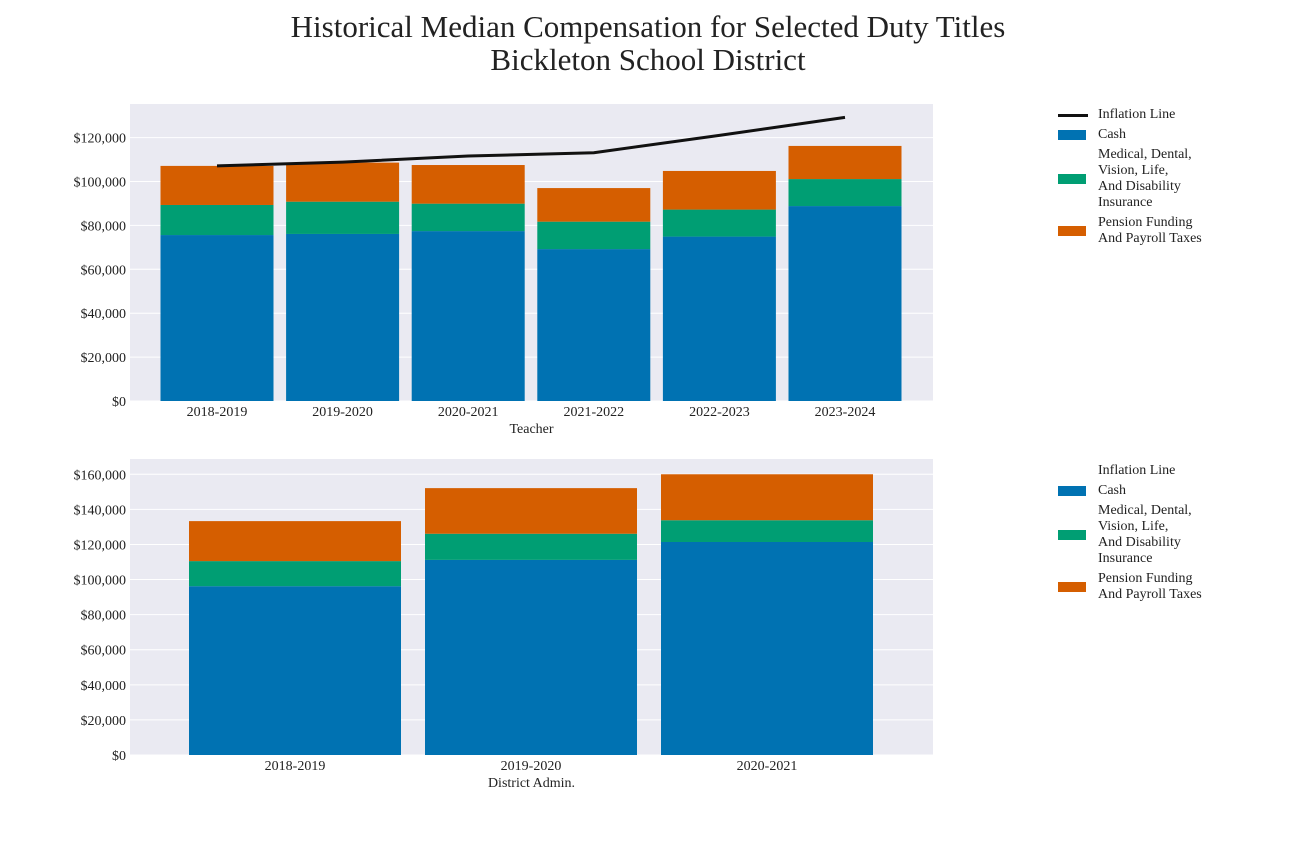 The image size is (1296, 864). What do you see at coordinates (100, 510) in the screenshot?
I see `y-tick-label: $140,000` at bounding box center [100, 510].